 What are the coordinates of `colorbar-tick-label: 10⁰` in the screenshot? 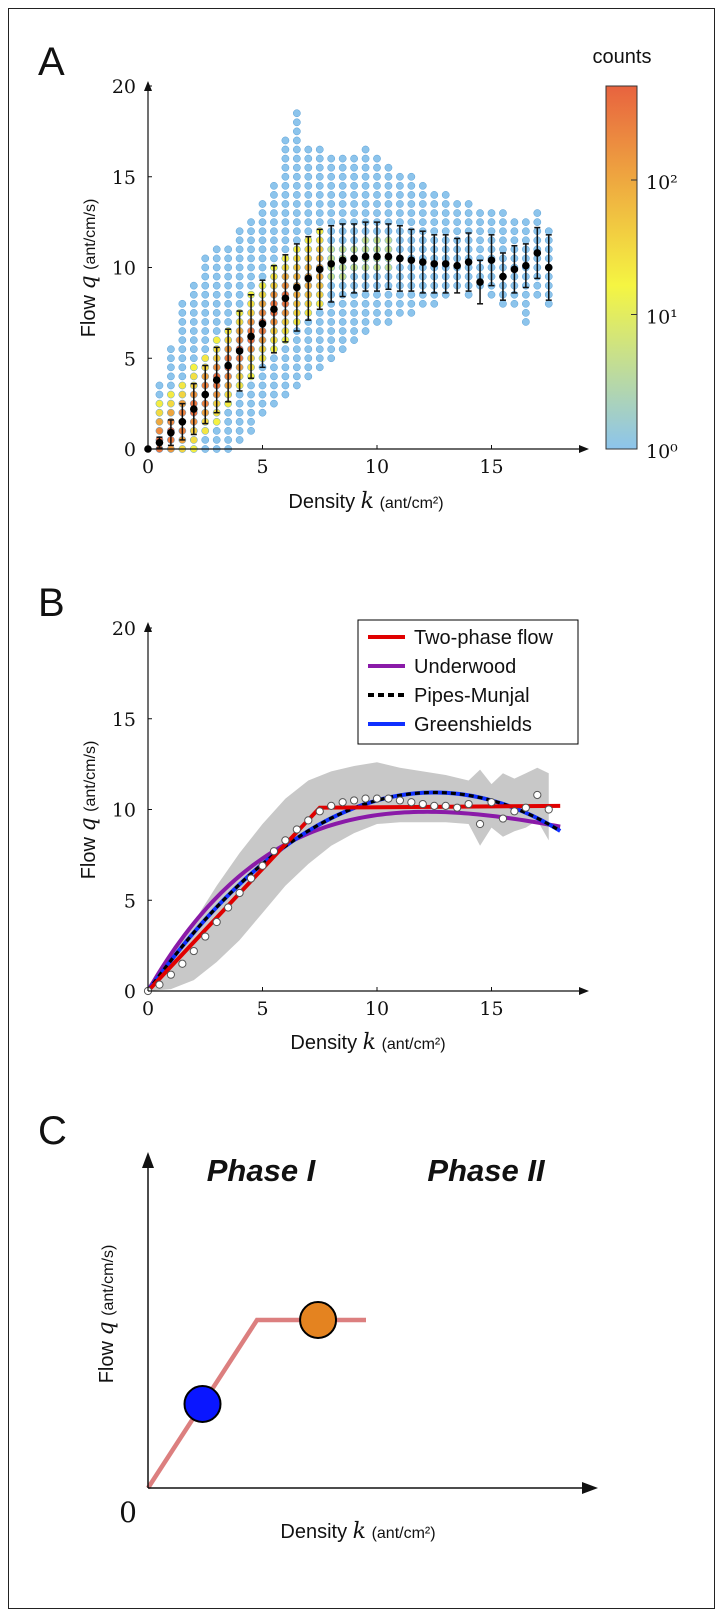 It's located at (662, 452).